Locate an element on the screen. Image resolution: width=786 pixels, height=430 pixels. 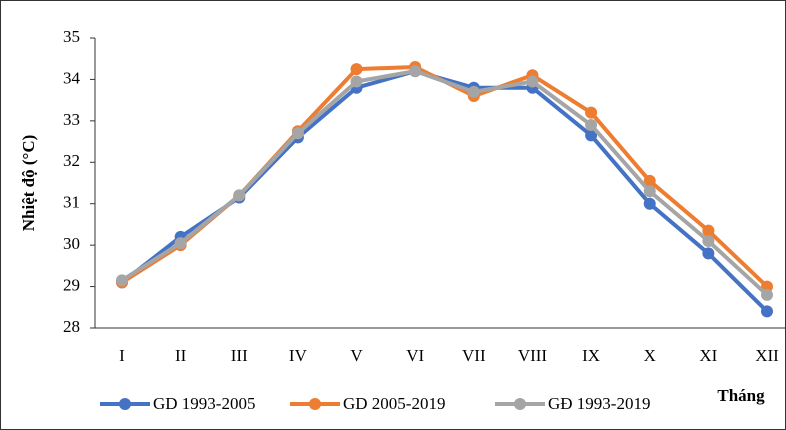
x-tick-label: XI is located at coordinates (708, 355).